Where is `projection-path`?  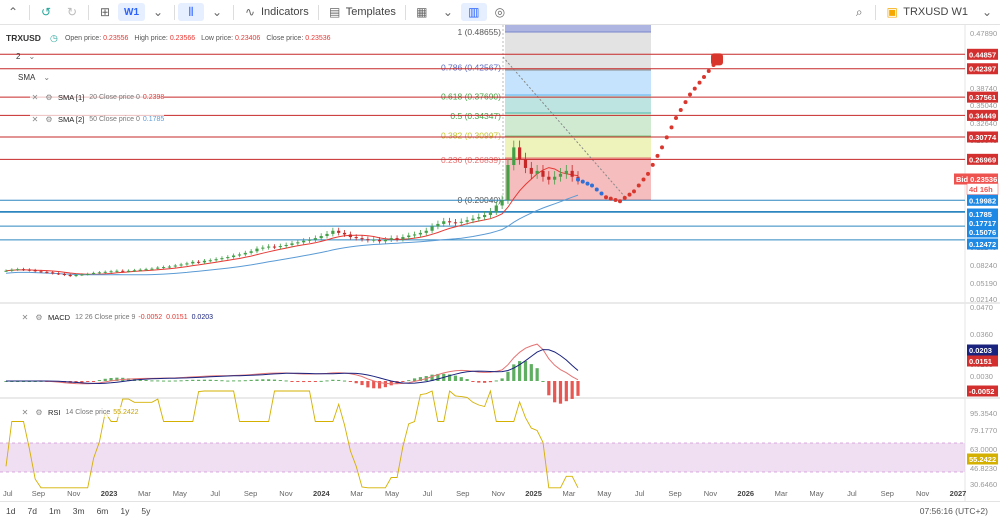 projection-path is located at coordinates (649, 128).